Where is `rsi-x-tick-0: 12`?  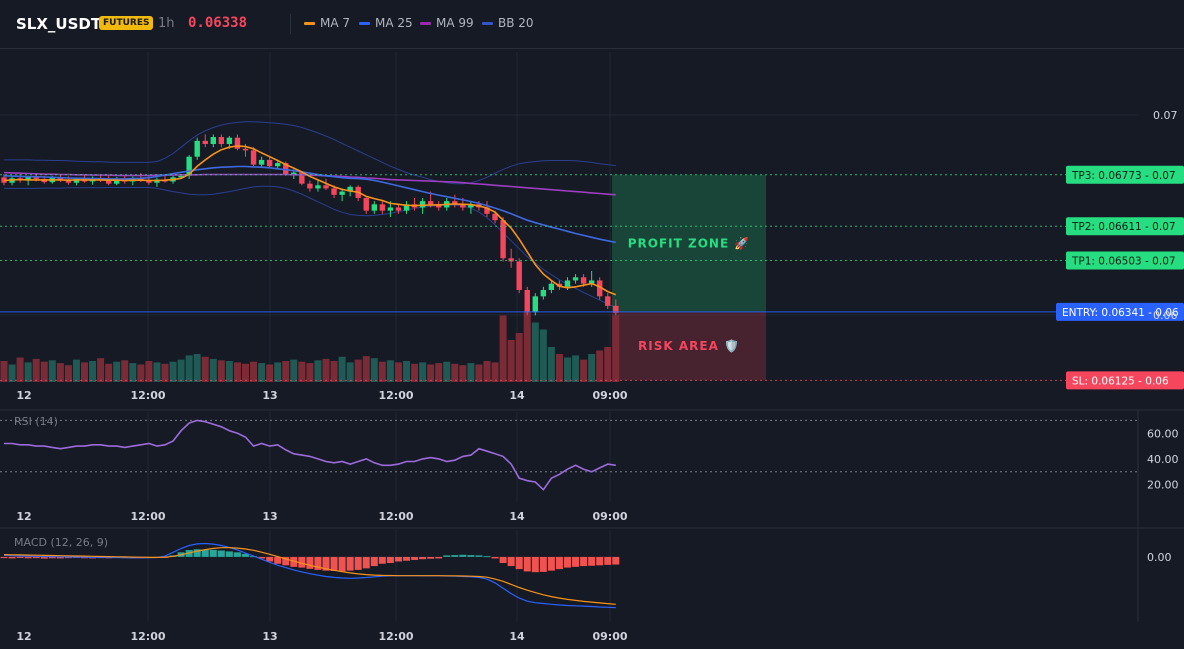
rsi-x-tick-0: 12 is located at coordinates (23, 516).